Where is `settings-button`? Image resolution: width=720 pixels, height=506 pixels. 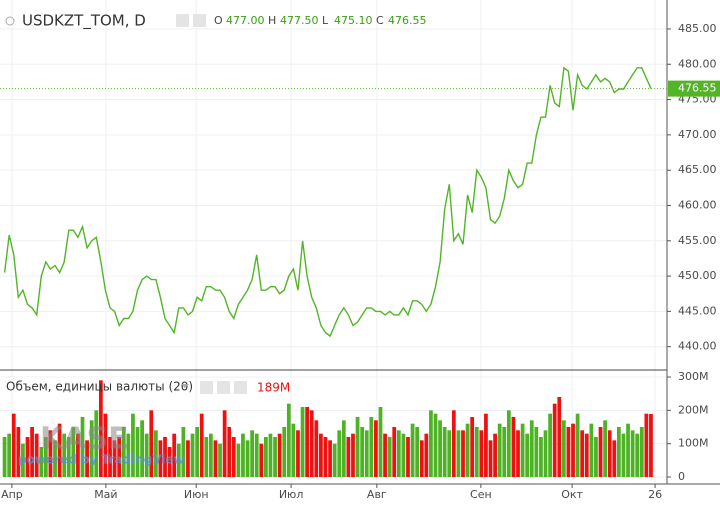 settings-button is located at coordinates (199, 20).